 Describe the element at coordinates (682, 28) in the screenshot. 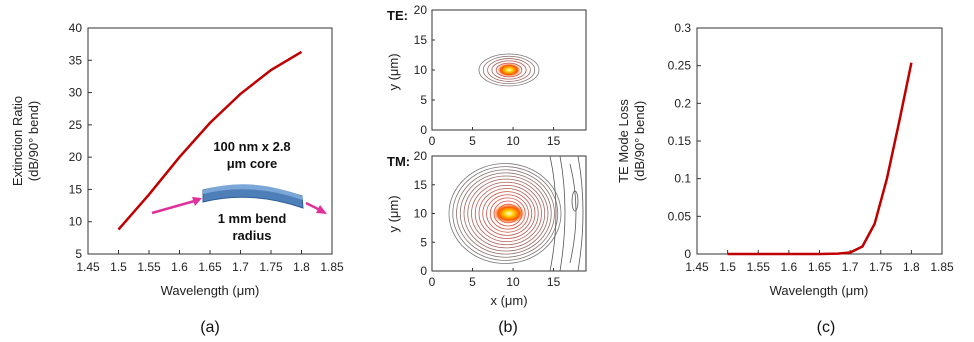

I see `panel-c-ytick-label: 0.3` at that location.